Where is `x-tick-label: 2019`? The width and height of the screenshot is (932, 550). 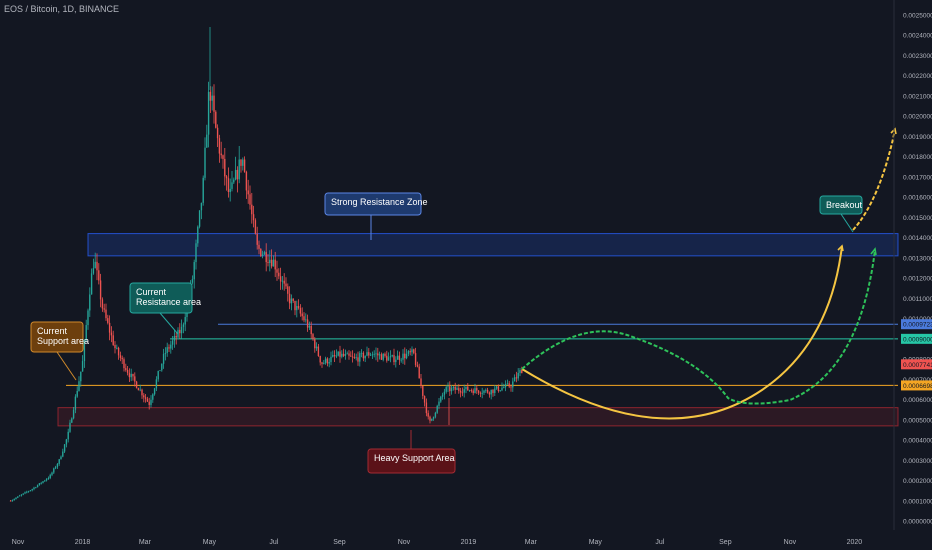 x-tick-label: 2019 is located at coordinates (469, 542).